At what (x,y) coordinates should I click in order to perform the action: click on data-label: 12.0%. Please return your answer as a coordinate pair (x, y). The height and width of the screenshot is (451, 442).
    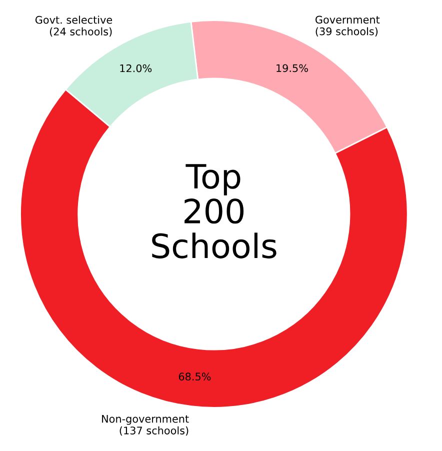
    Looking at the image, I should click on (136, 68).